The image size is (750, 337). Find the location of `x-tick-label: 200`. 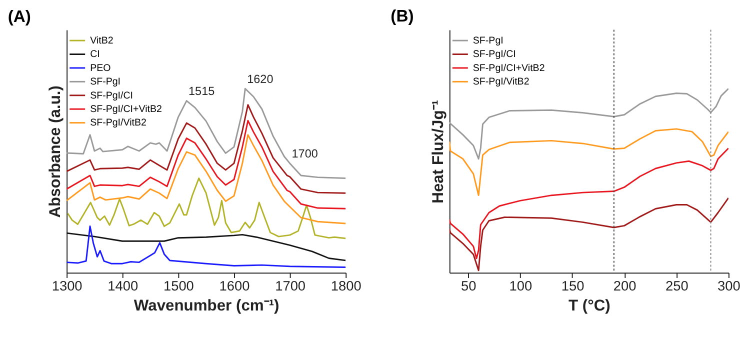

x-tick-label: 200 is located at coordinates (625, 286).